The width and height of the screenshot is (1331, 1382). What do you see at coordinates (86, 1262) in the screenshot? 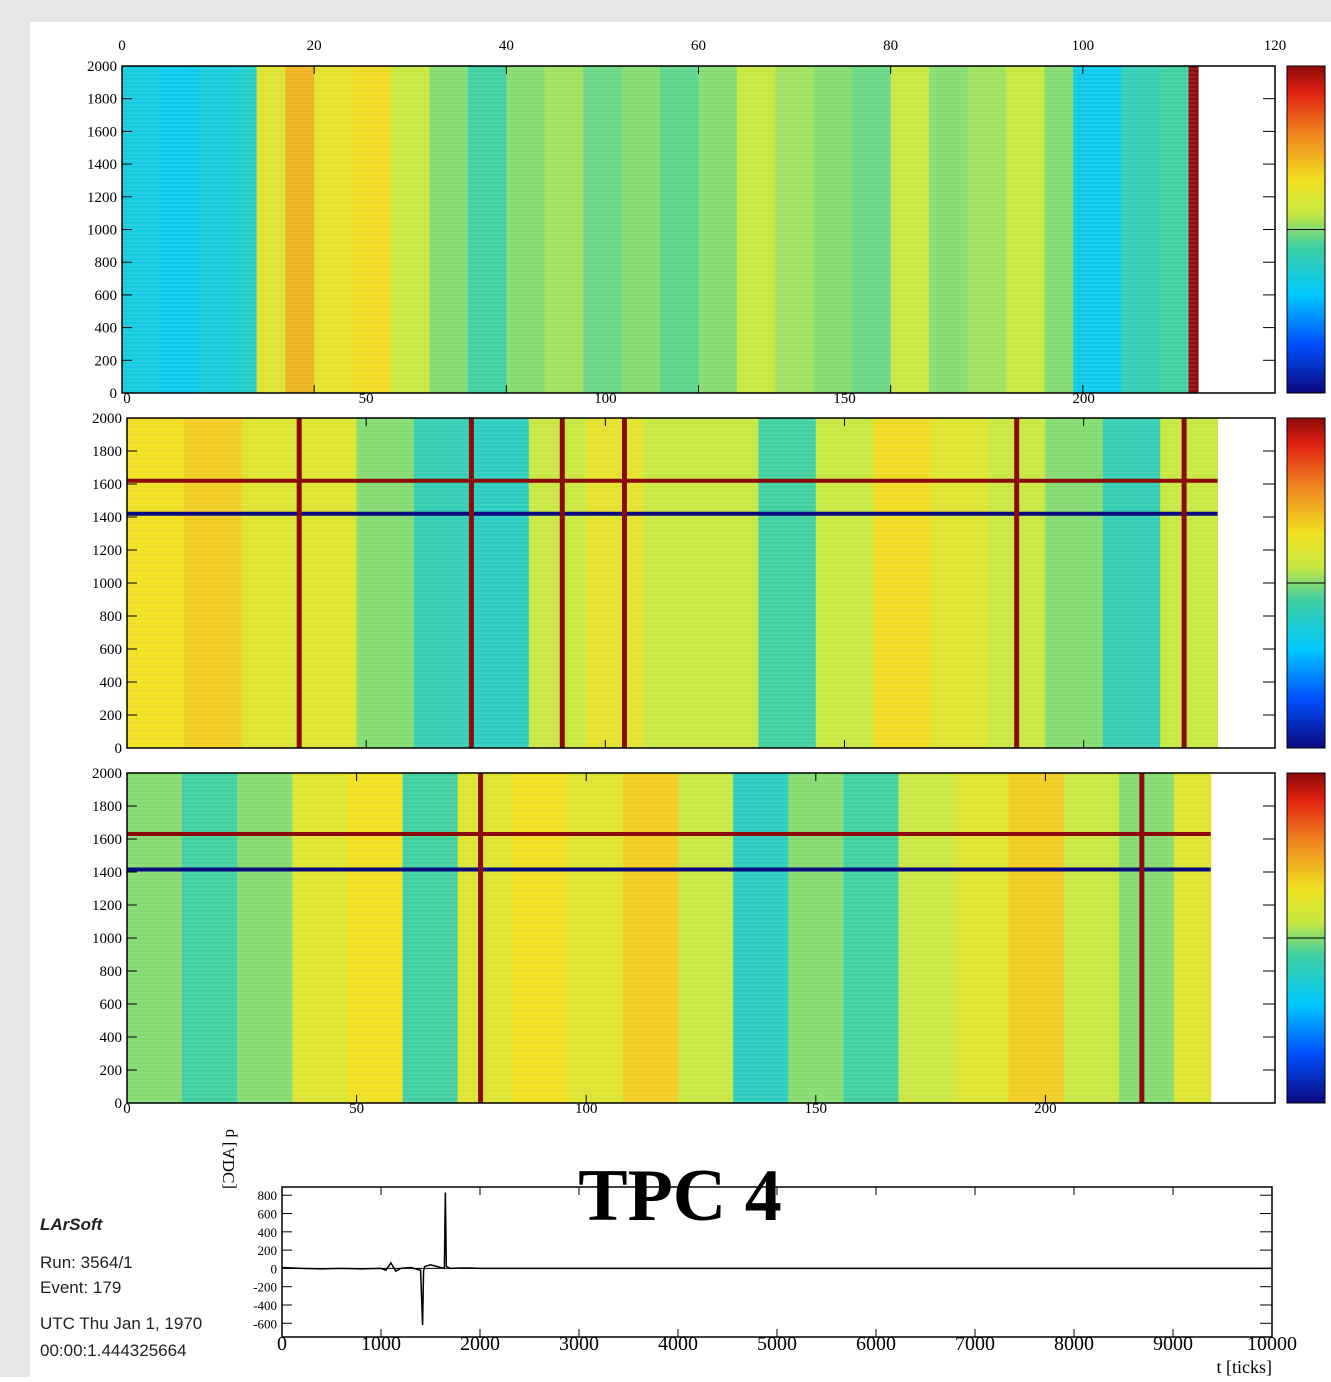
I see `run-label: Run: 3564/1` at bounding box center [86, 1262].